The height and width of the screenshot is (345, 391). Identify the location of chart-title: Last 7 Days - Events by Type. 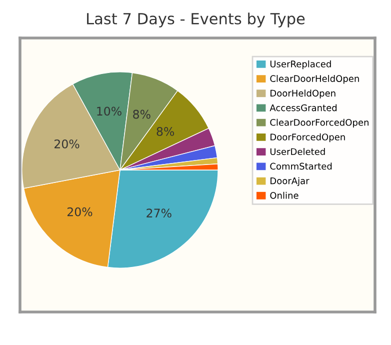
(196, 20).